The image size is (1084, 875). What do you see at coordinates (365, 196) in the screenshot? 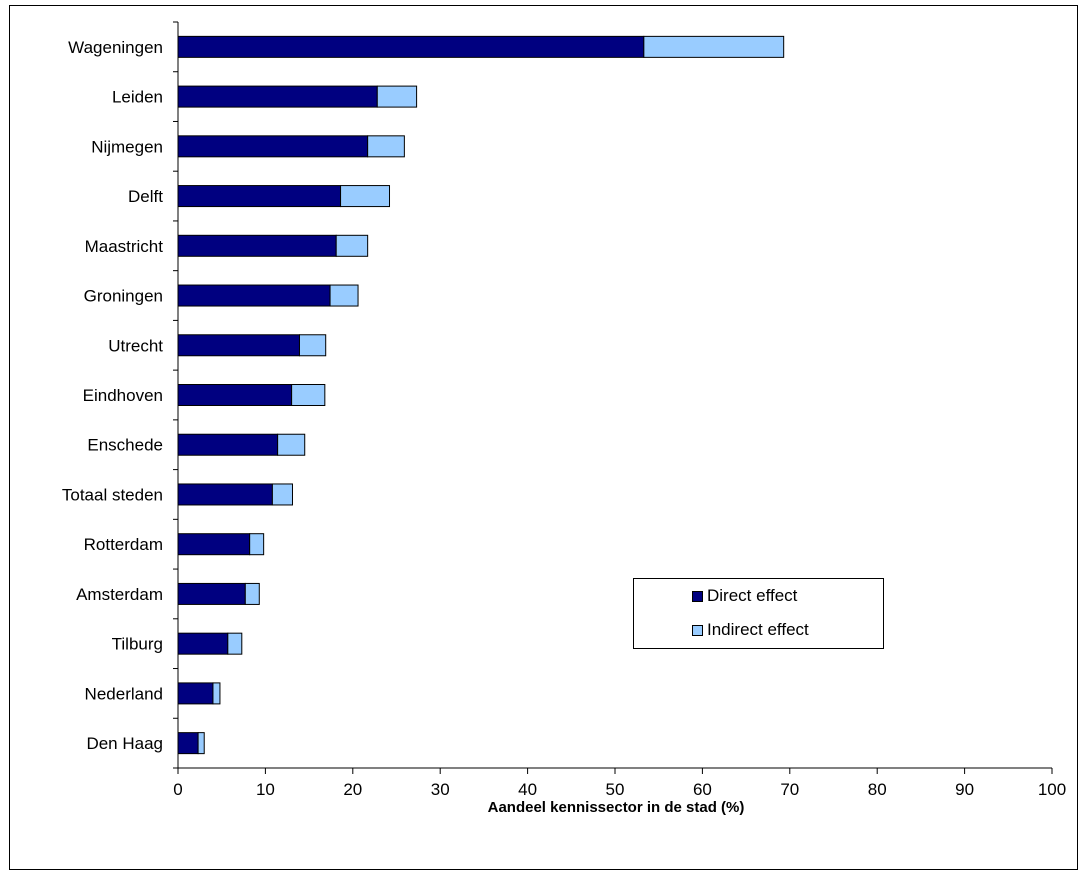
I see `bar-indirect-delft` at bounding box center [365, 196].